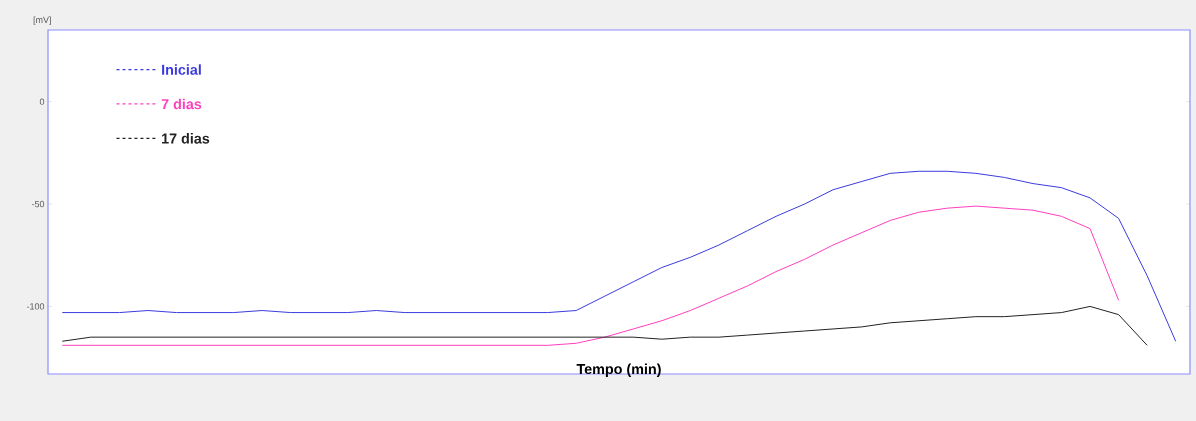  I want to click on x-axis-title: Tempo (min), so click(618, 370).